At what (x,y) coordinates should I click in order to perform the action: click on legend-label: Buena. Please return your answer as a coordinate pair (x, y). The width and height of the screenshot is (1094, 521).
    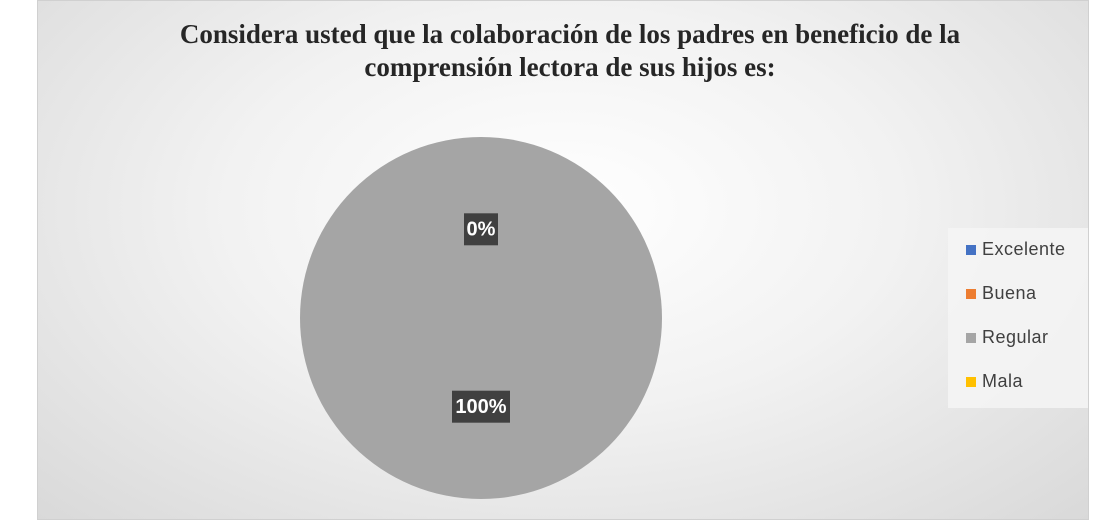
    Looking at the image, I should click on (1009, 293).